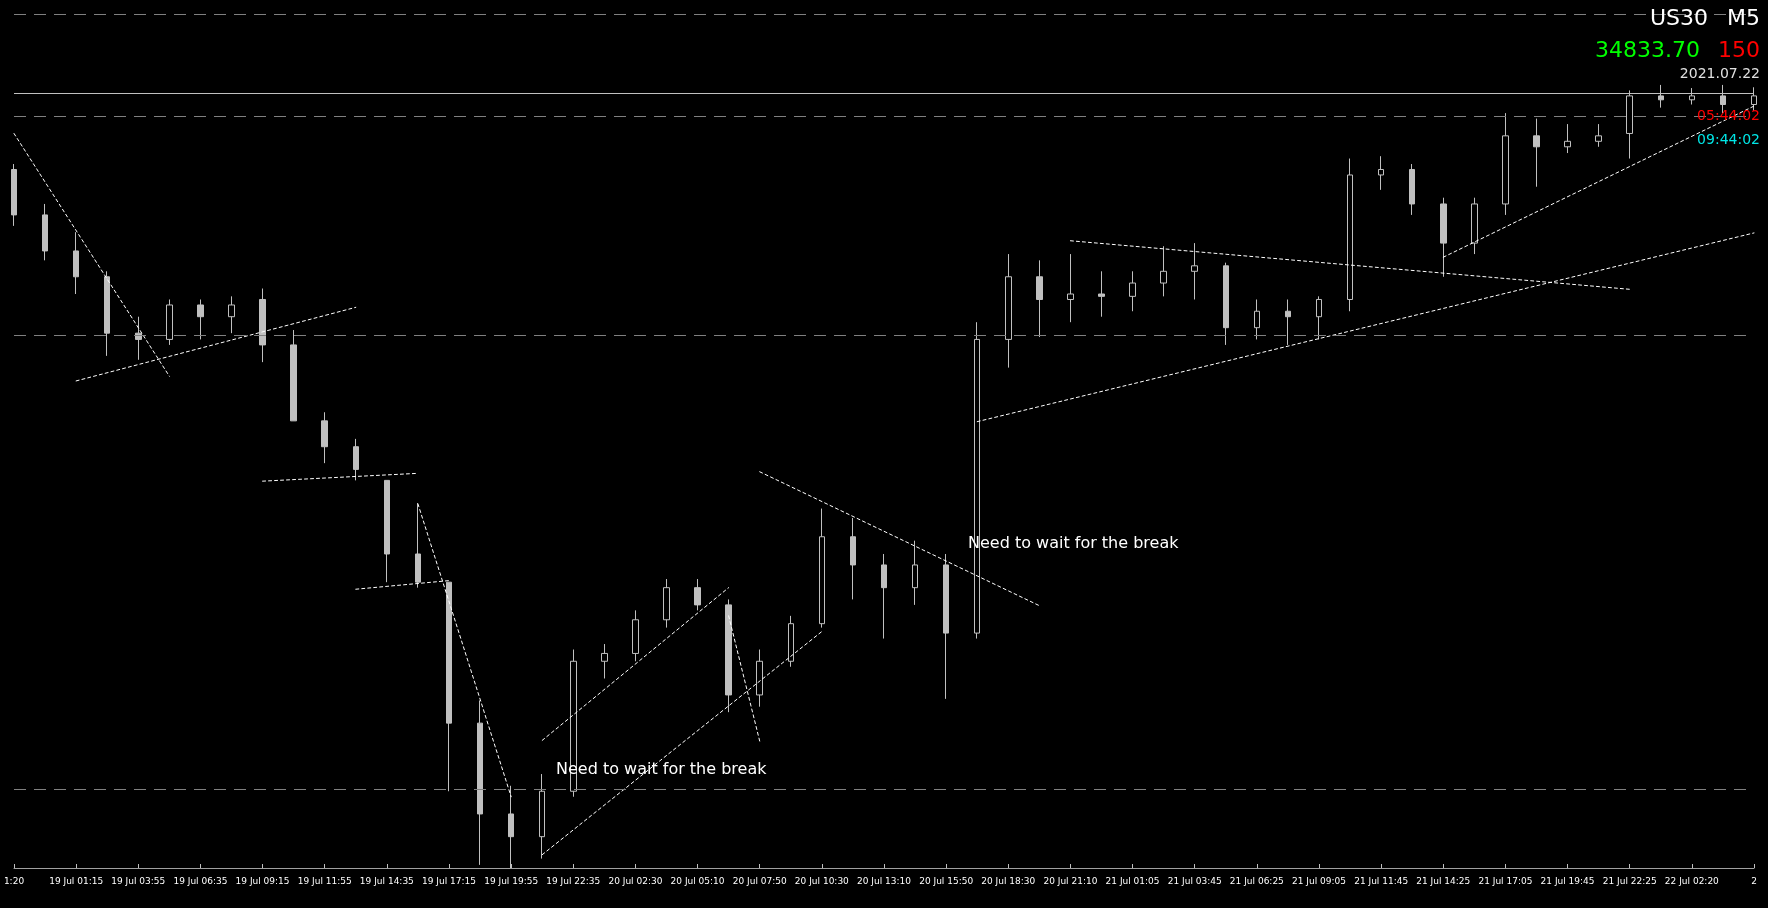  Describe the element at coordinates (1729, 115) in the screenshot. I see `annotation: 05:44:02` at that location.